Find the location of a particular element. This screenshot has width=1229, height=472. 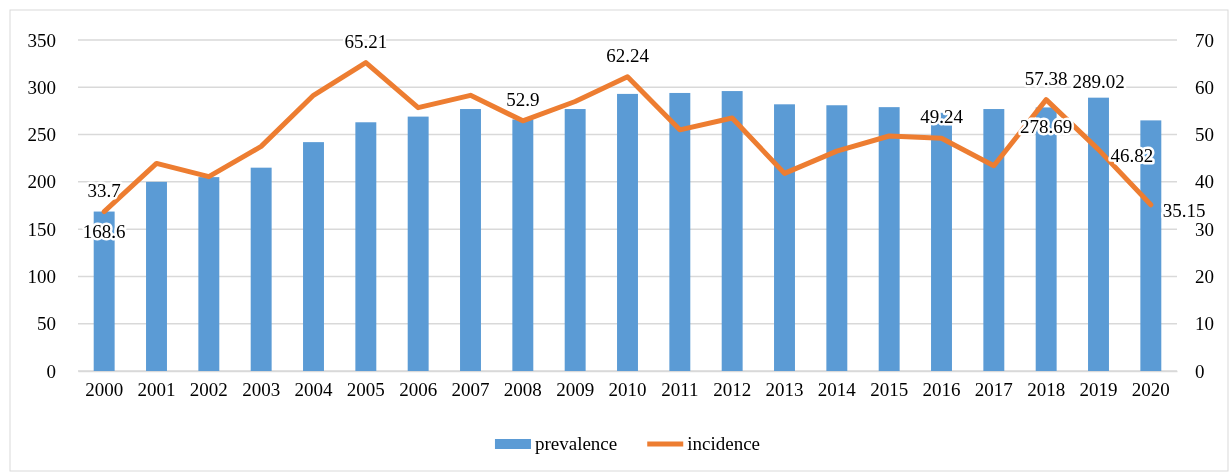

x-tick-label: 2004 is located at coordinates (313, 390).